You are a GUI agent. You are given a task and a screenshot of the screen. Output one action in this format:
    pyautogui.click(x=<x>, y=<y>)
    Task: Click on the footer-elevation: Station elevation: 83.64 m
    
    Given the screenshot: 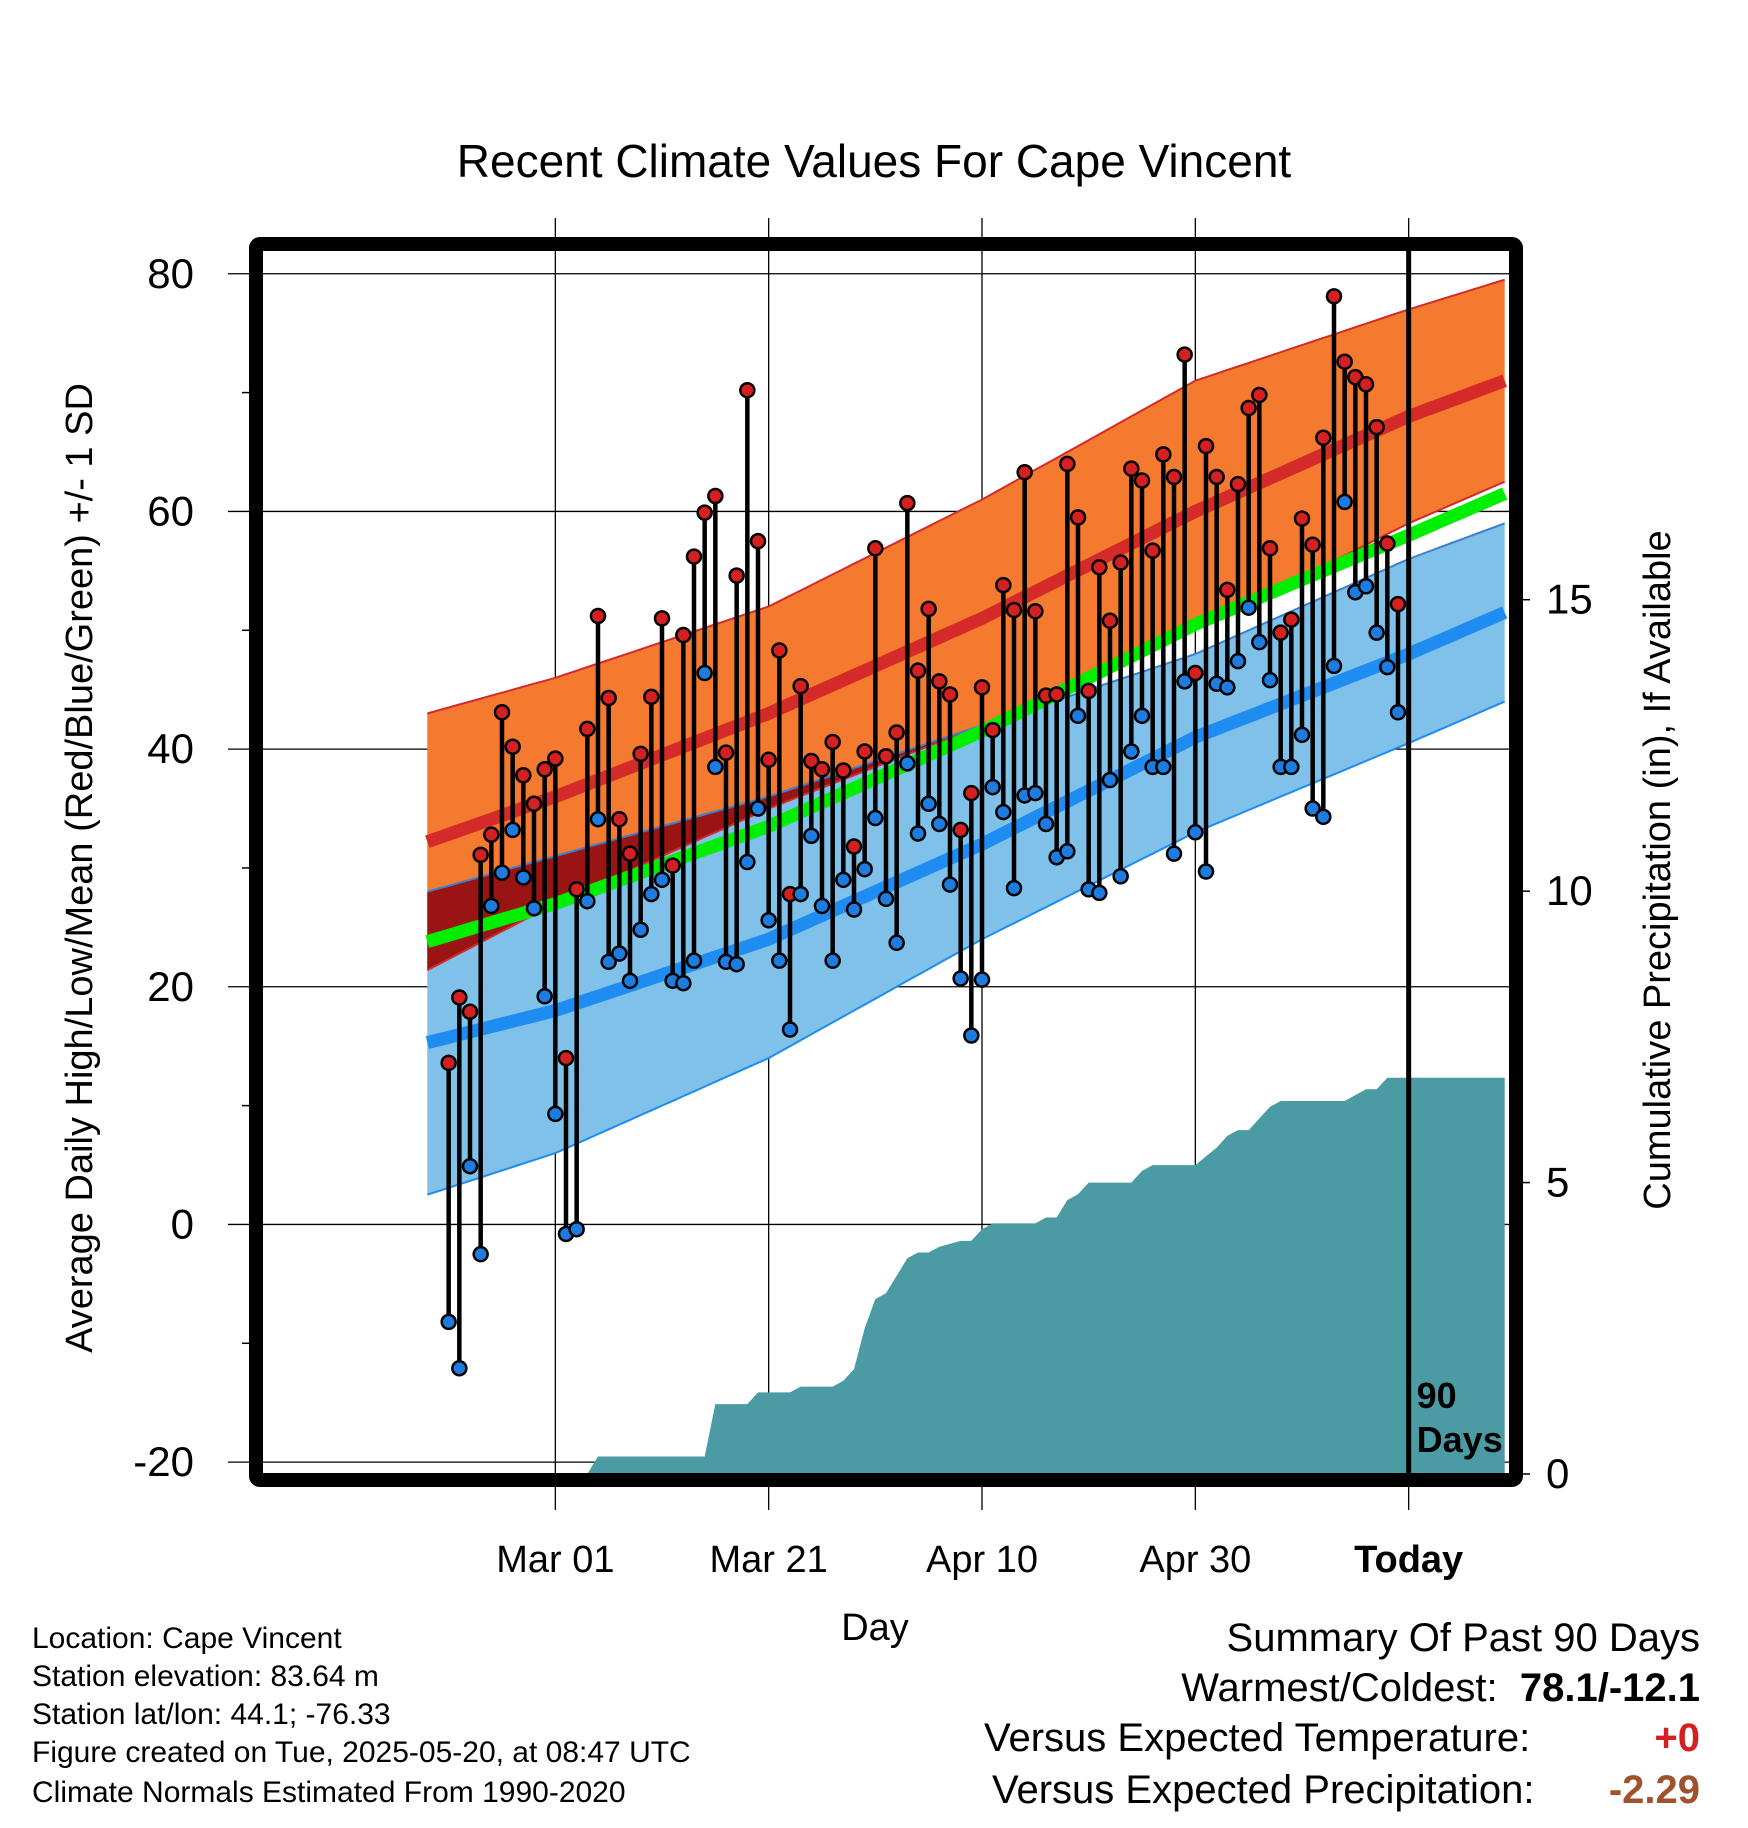 What is the action you would take?
    pyautogui.click(x=205, y=1676)
    